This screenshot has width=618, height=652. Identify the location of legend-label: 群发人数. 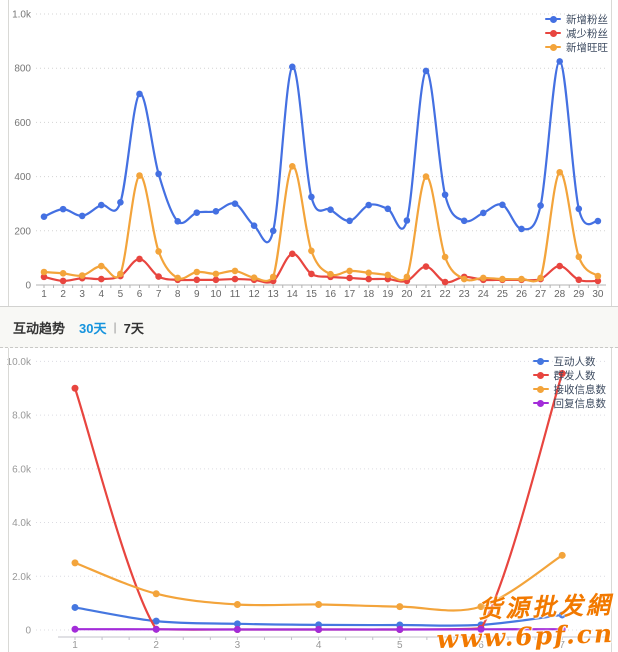
(574, 375).